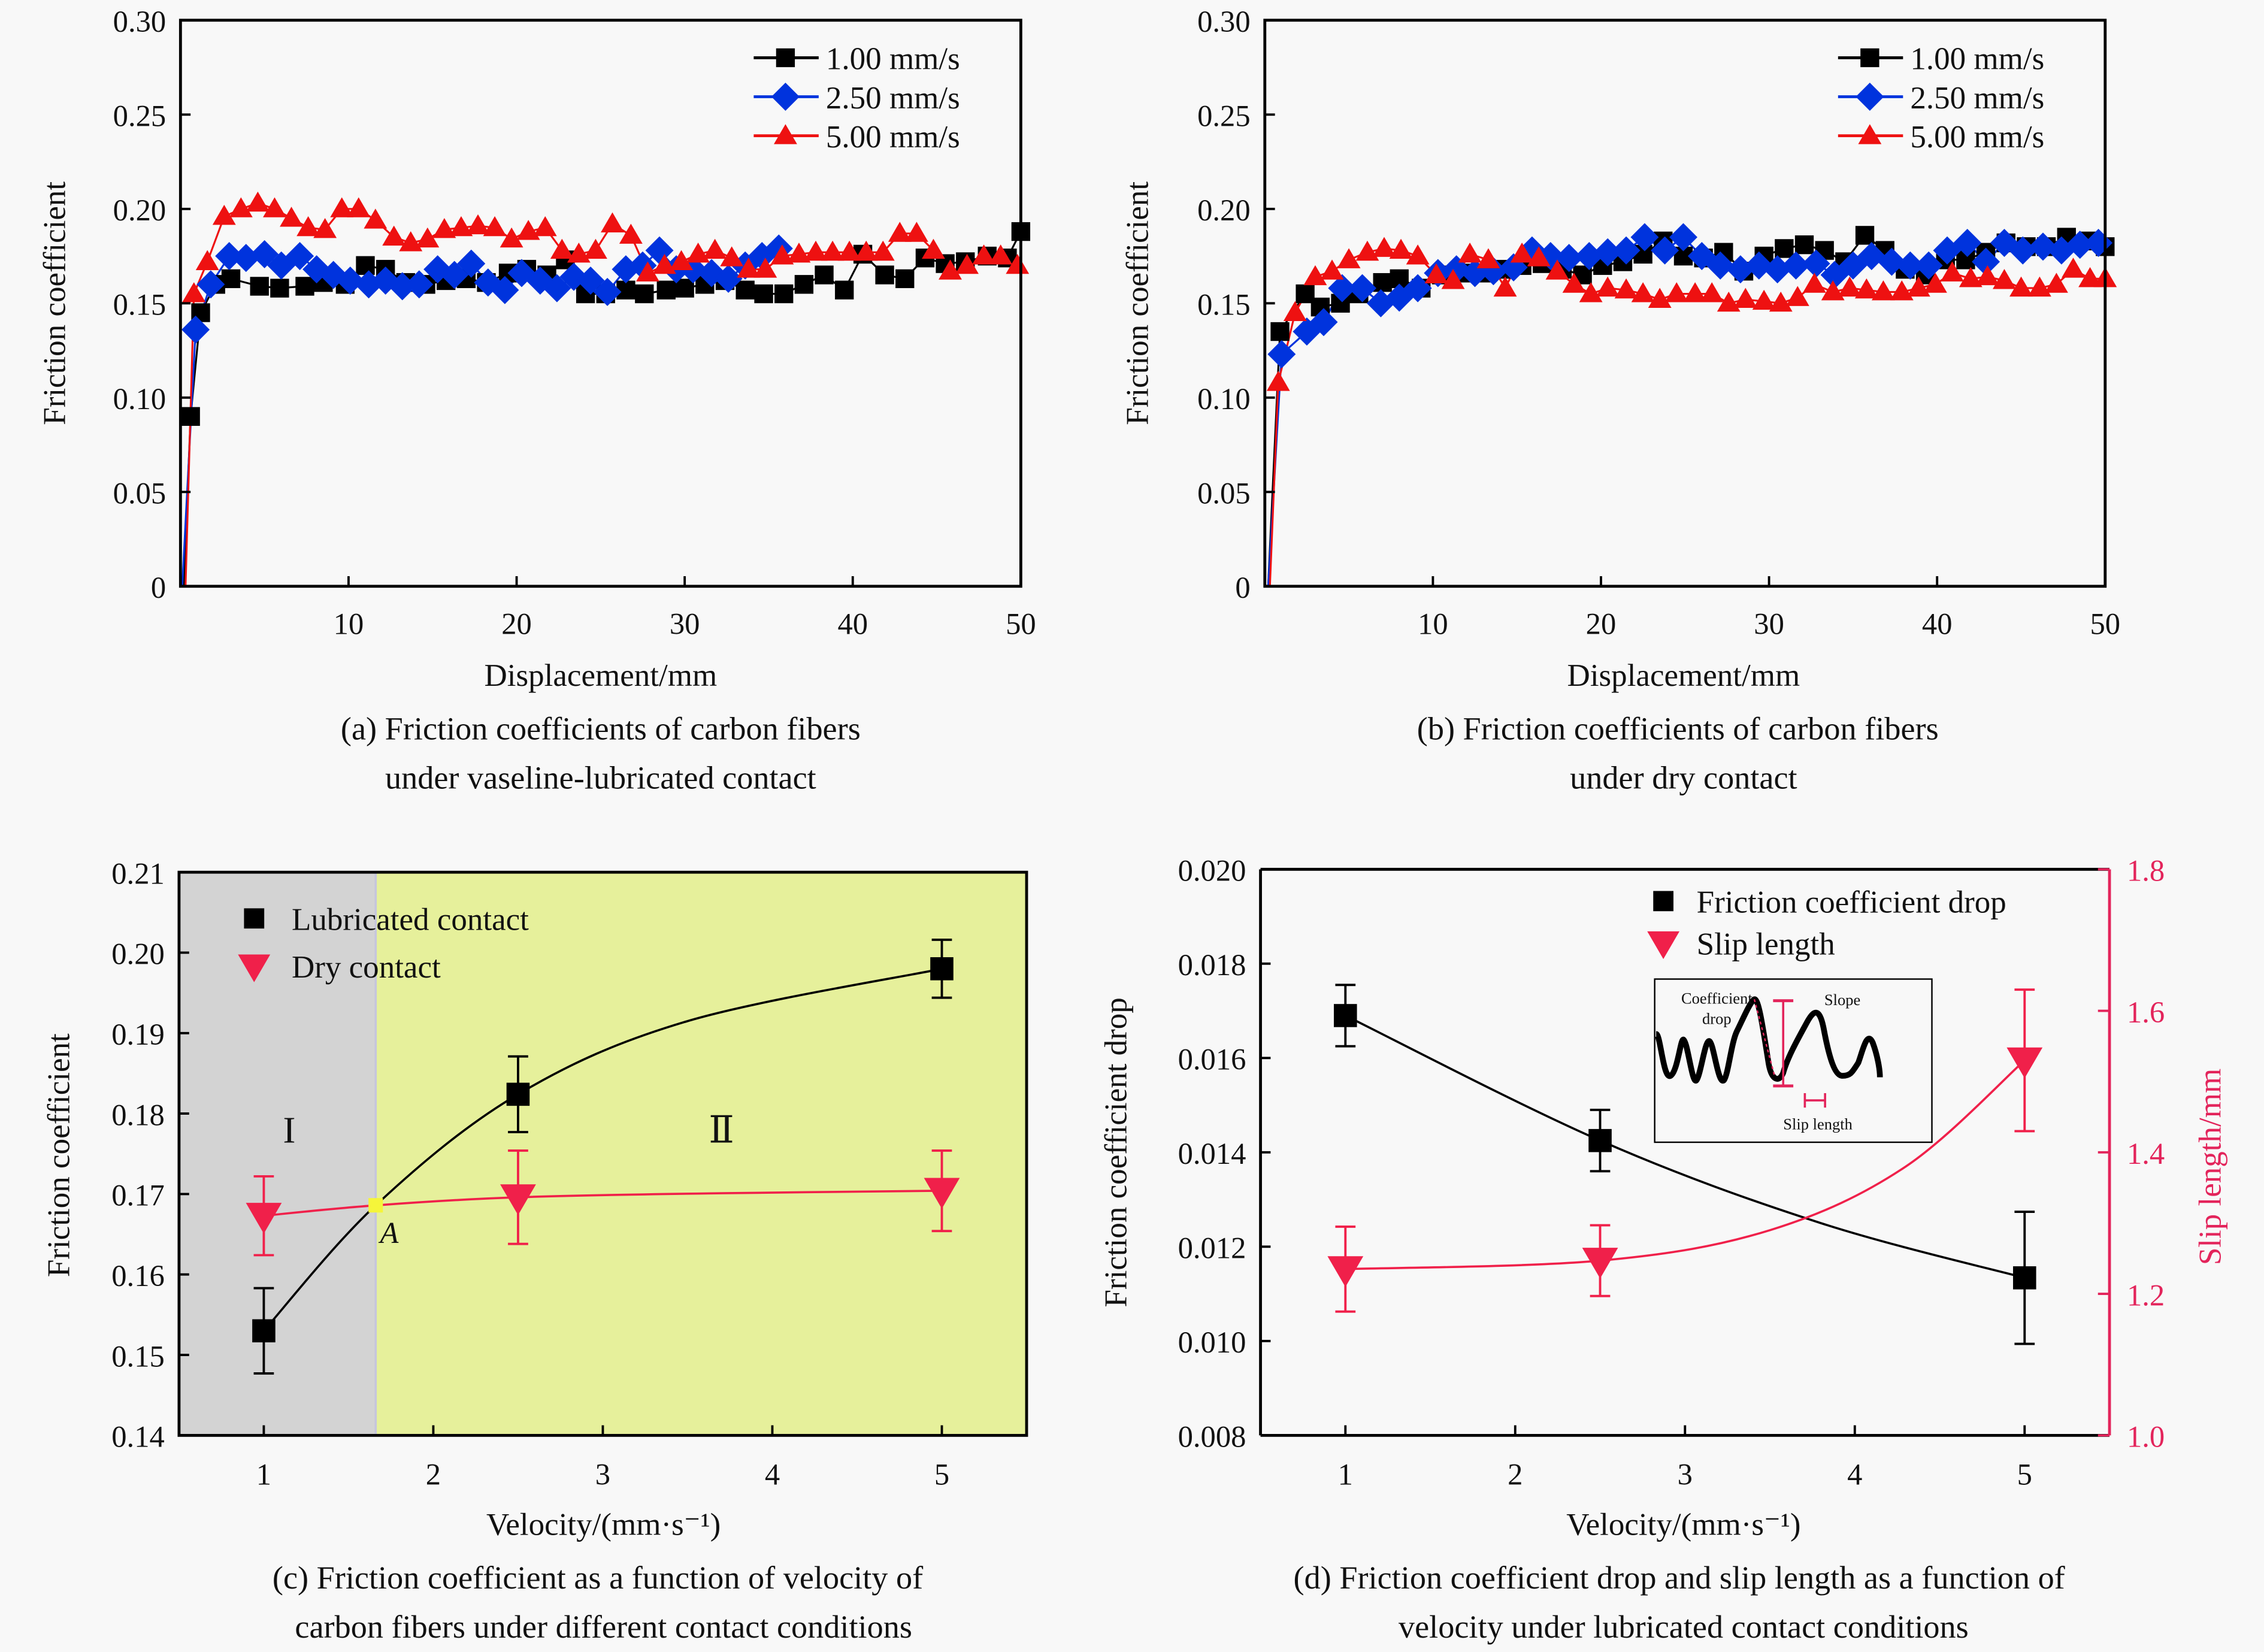 The image size is (2264, 1652). Describe the element at coordinates (1717, 1018) in the screenshot. I see `inset-label-drop-2: drop` at that location.